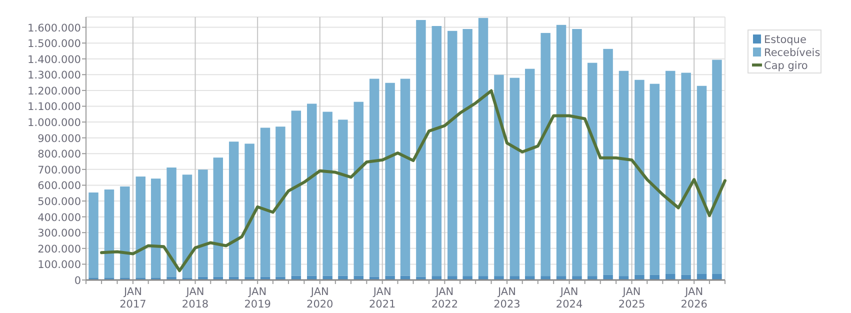  Describe the element at coordinates (632, 298) in the screenshot. I see `x-tick-label: JAN 2025` at that location.